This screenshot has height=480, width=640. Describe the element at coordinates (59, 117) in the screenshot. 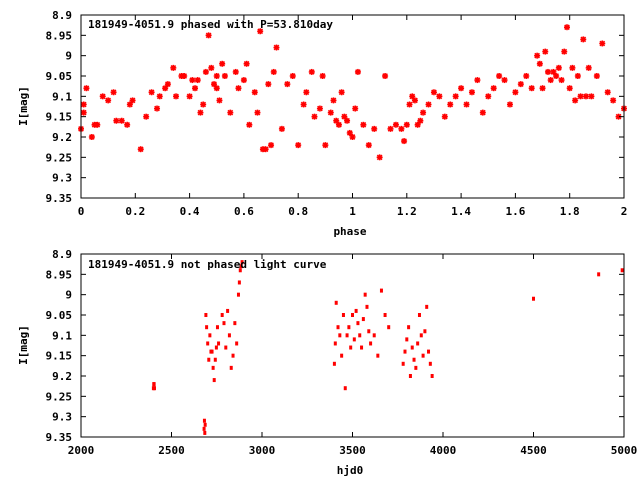

I see `phased-y-tick-label: 9.15` at that location.